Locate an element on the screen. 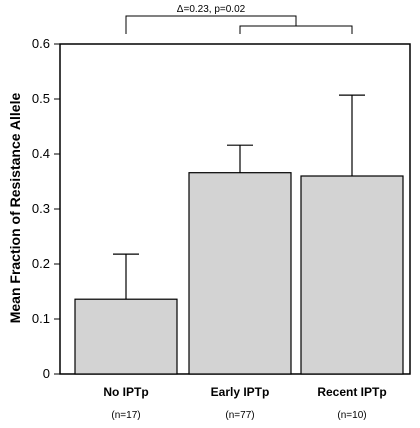 This screenshot has height=428, width=420. y-tick-label: 0 is located at coordinates (46, 373).